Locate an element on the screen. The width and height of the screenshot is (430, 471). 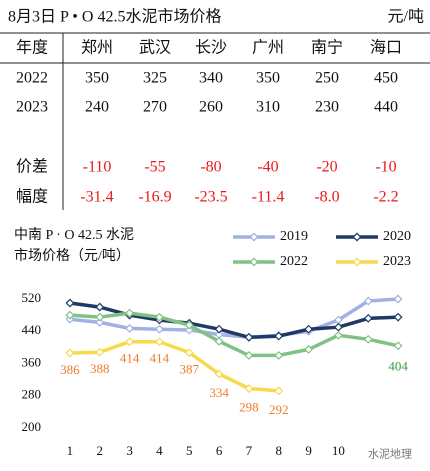
header-cell: 海口 is located at coordinates (386, 48).